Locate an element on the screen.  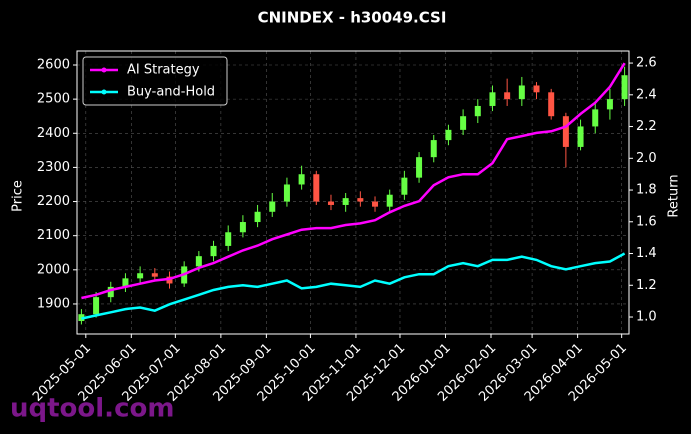
series-line is located at coordinates (353, 286).